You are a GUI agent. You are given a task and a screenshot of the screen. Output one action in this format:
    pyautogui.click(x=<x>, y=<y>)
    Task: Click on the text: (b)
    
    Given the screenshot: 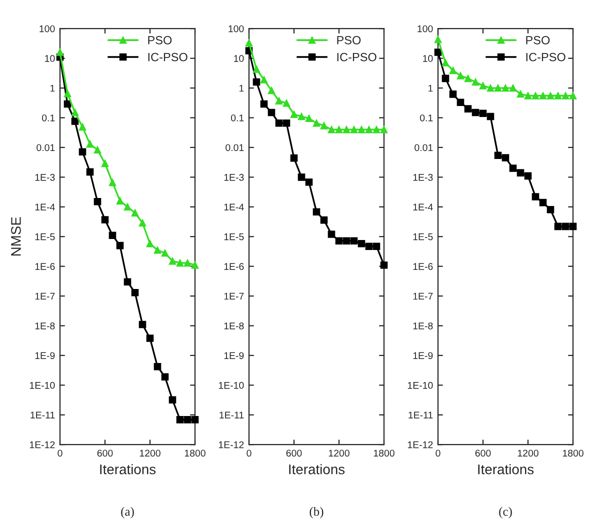 What is the action you would take?
    pyautogui.click(x=317, y=512)
    